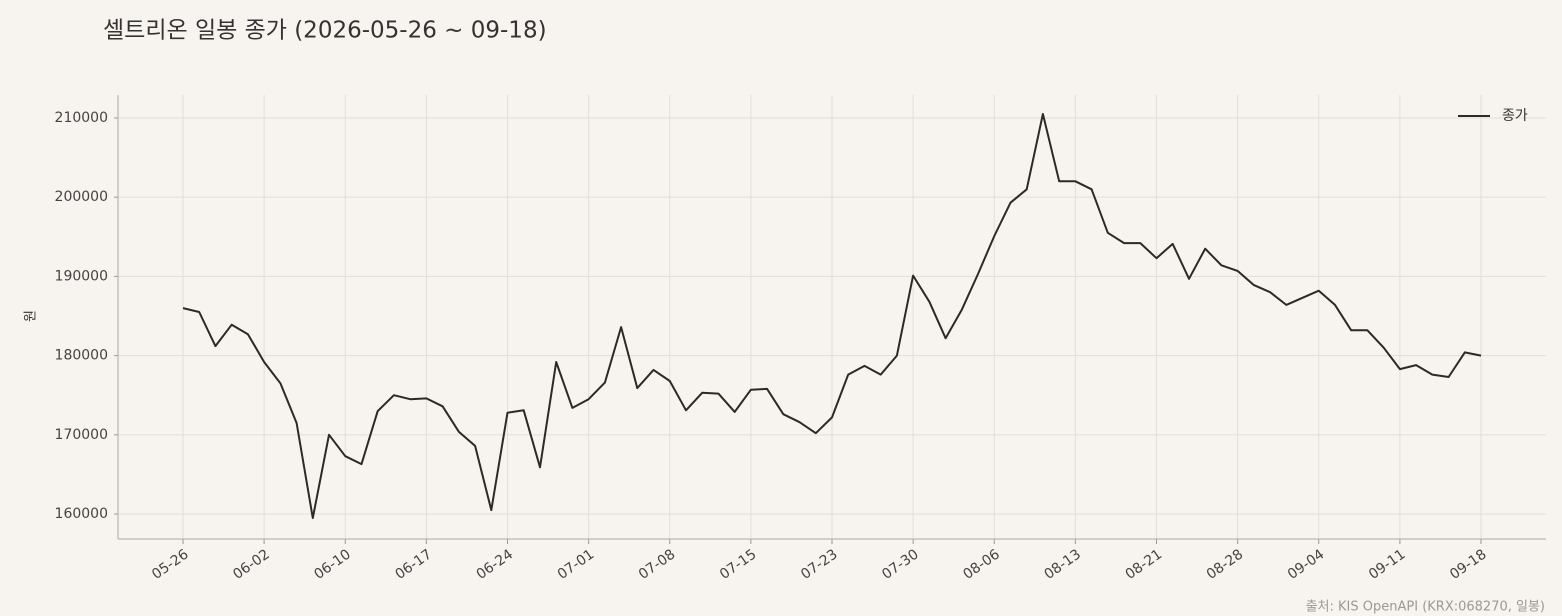 This screenshot has height=616, width=1562. Describe the element at coordinates (81, 435) in the screenshot. I see `y-tick-label: 170000` at that location.